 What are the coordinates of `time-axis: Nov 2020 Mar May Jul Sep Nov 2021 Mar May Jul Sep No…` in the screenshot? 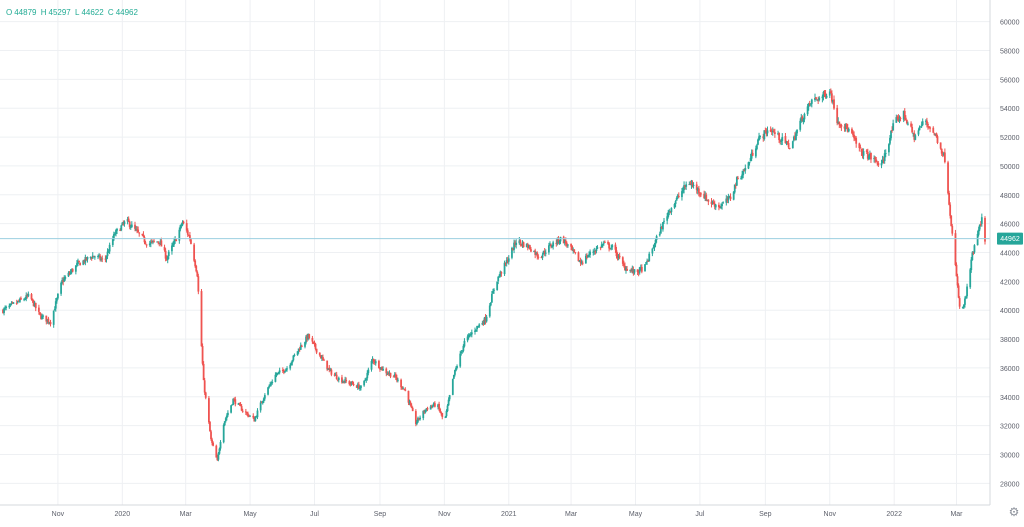 It's located at (508, 514).